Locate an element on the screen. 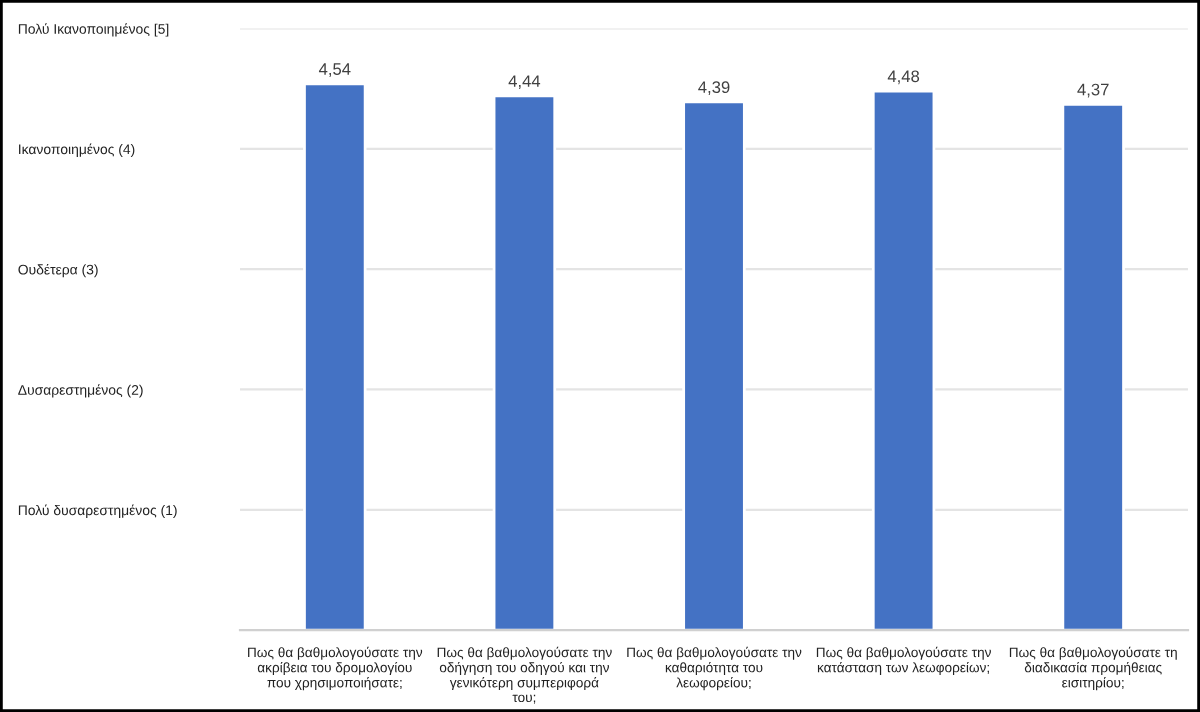 This screenshot has width=1200, height=712. data-label: 4,44 is located at coordinates (524, 82).